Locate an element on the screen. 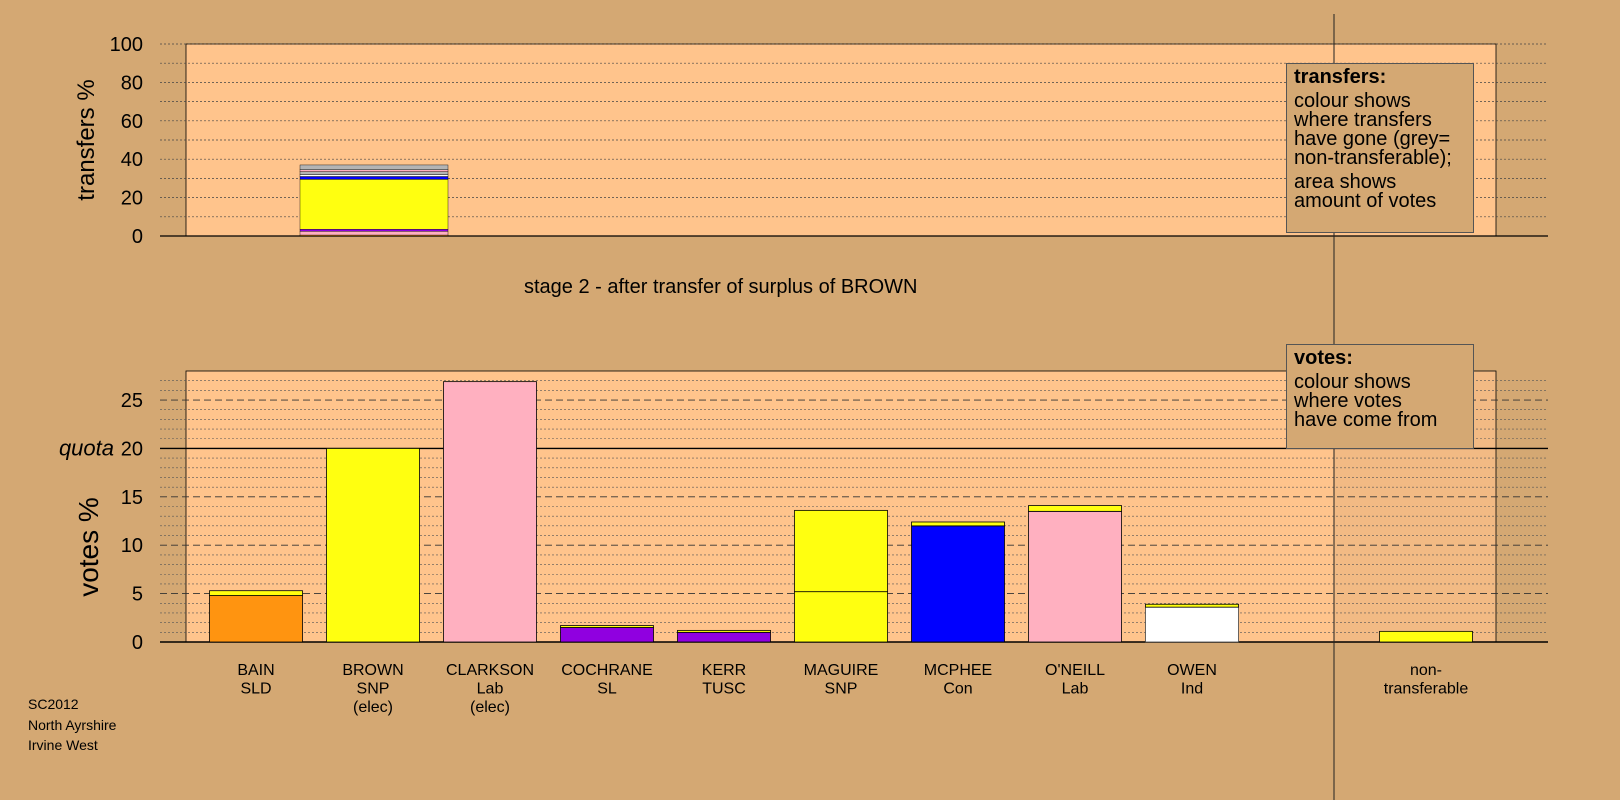 Image resolution: width=1620 pixels, height=800 pixels. votes-legend-text: colour shows where votes have come from is located at coordinates (1366, 401).